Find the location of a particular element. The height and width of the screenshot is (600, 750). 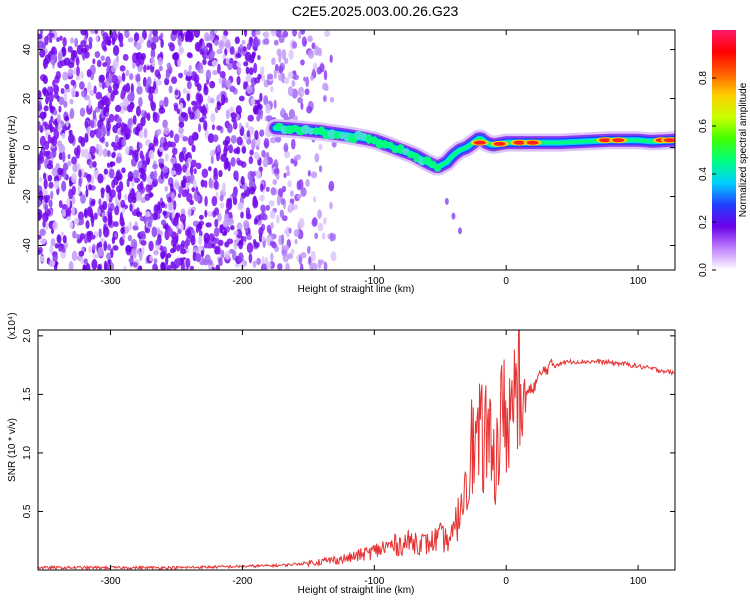

spectrogram-x-tick-label: 100 is located at coordinates (638, 281).